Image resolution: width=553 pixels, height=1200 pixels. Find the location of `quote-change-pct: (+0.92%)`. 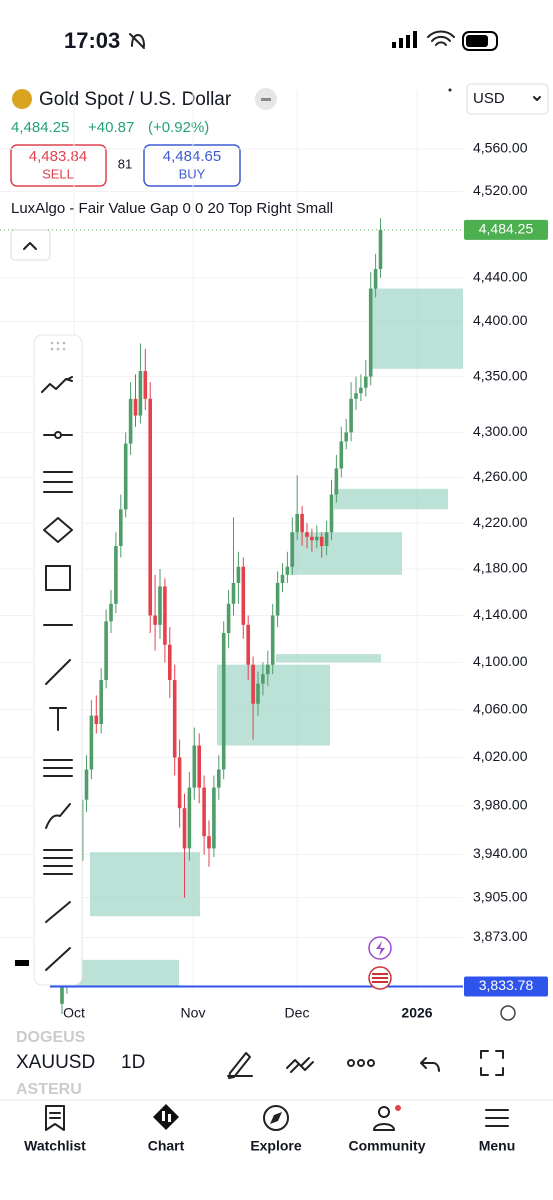

quote-change-pct: (+0.92%) is located at coordinates (178, 127).